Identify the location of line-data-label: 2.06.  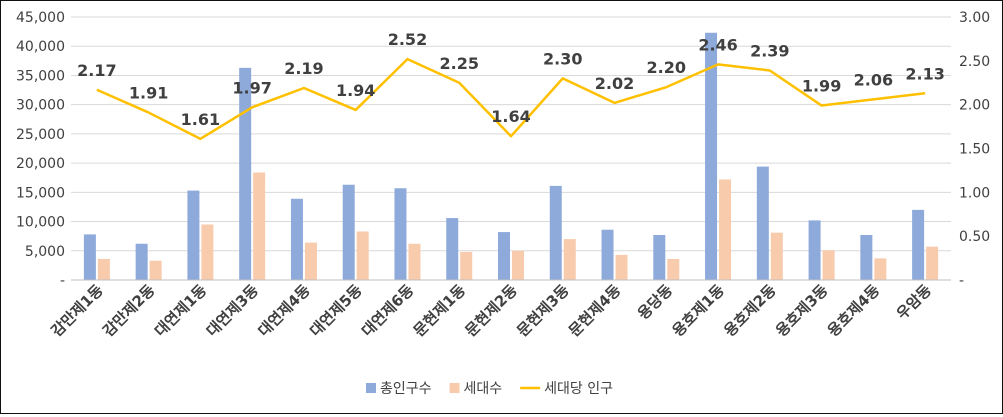
(873, 79).